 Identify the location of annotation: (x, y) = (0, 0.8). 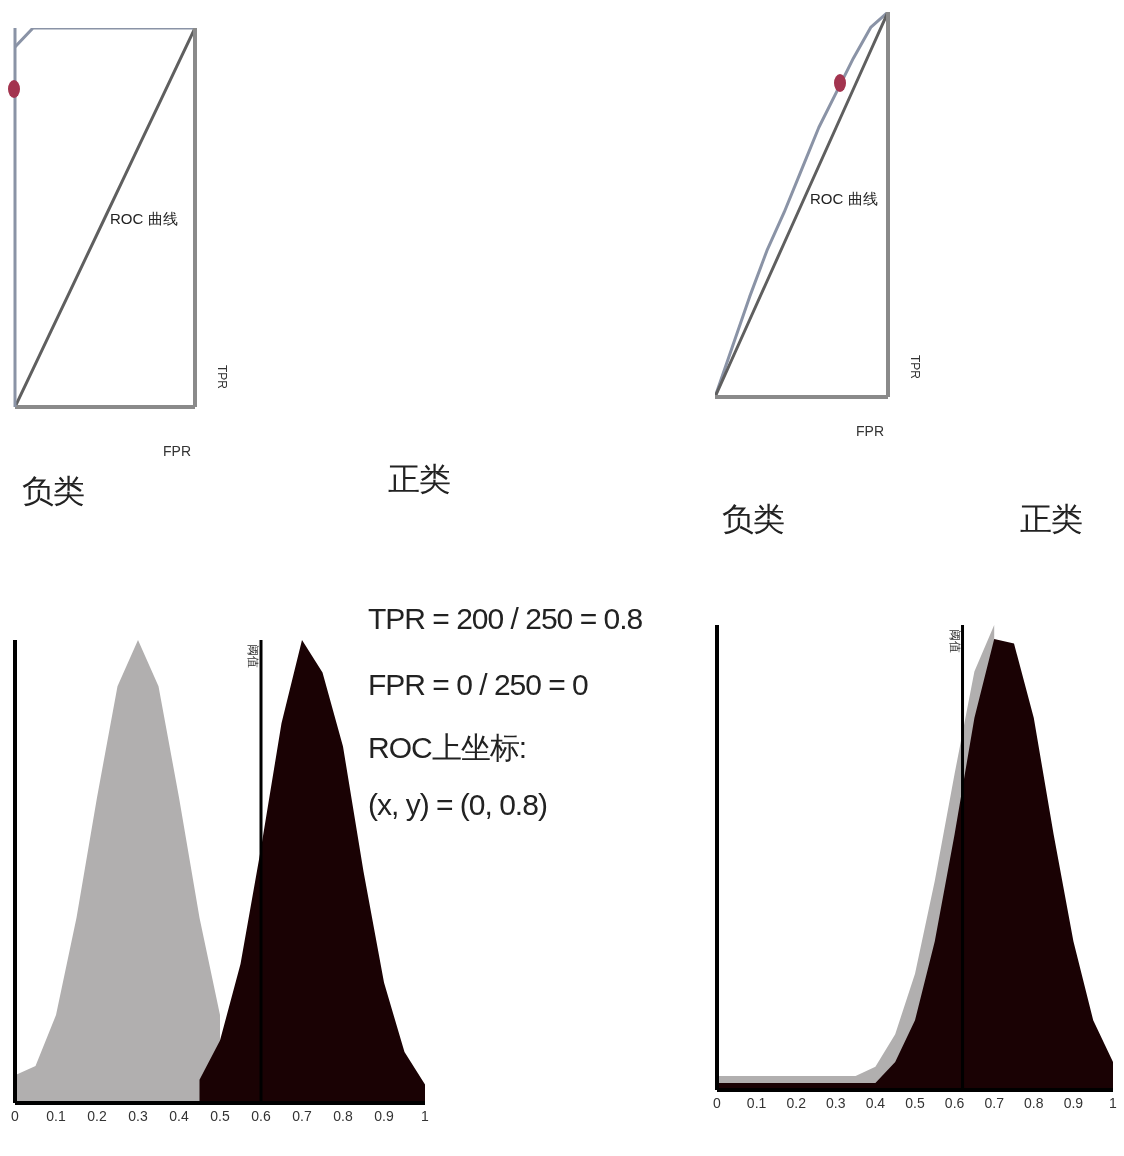
(457, 805).